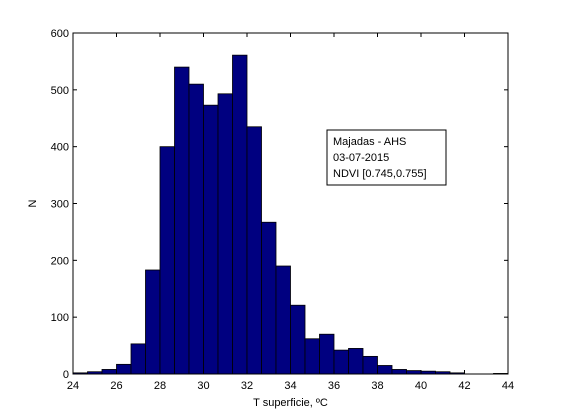 The height and width of the screenshot is (420, 561). What do you see at coordinates (334, 386) in the screenshot?
I see `x-tick-label: 36` at bounding box center [334, 386].